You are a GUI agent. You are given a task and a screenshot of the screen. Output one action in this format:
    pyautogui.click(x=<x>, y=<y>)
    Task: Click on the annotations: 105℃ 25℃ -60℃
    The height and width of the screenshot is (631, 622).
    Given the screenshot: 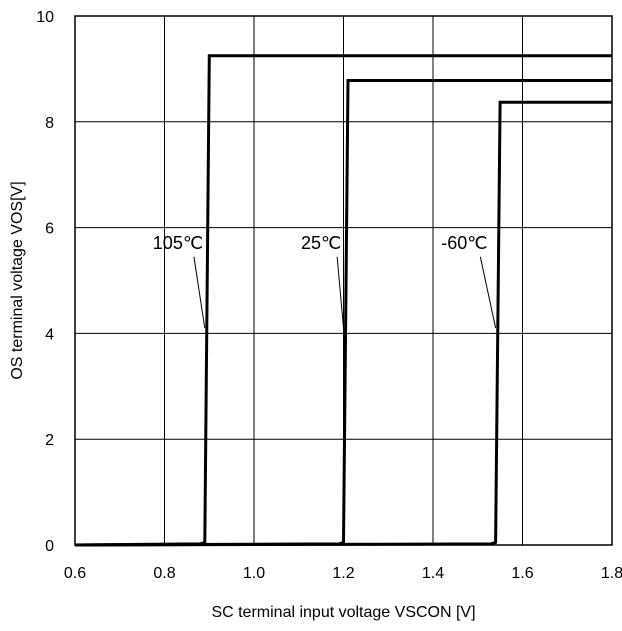 What is the action you would take?
    pyautogui.click(x=325, y=281)
    